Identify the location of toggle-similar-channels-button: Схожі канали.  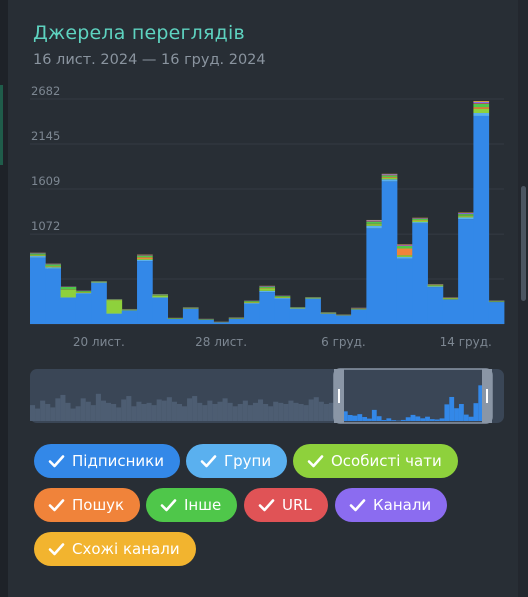
(115, 549).